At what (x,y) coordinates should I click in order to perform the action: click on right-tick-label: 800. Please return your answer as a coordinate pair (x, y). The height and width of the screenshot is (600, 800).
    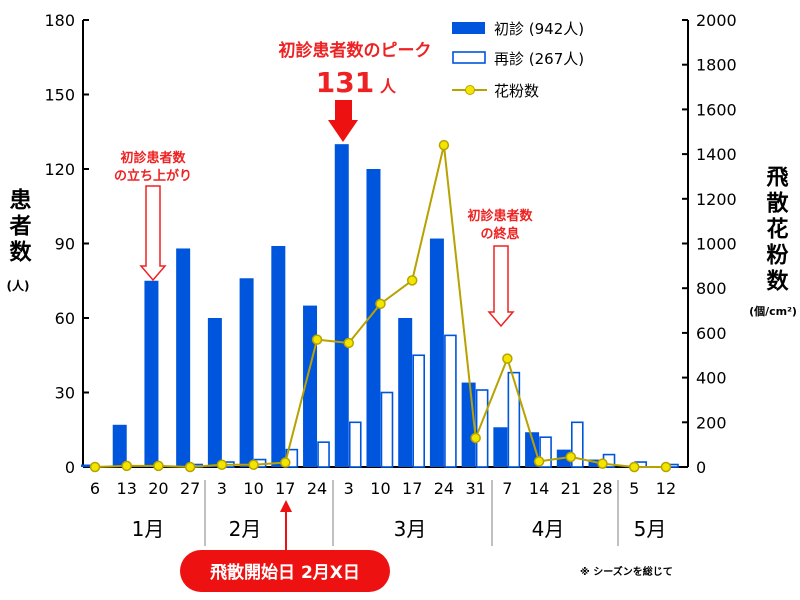
    Looking at the image, I should click on (711, 288).